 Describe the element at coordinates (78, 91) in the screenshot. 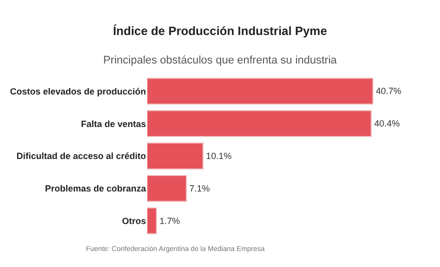

I see `y-tick-label: Costos elevados de producción` at that location.